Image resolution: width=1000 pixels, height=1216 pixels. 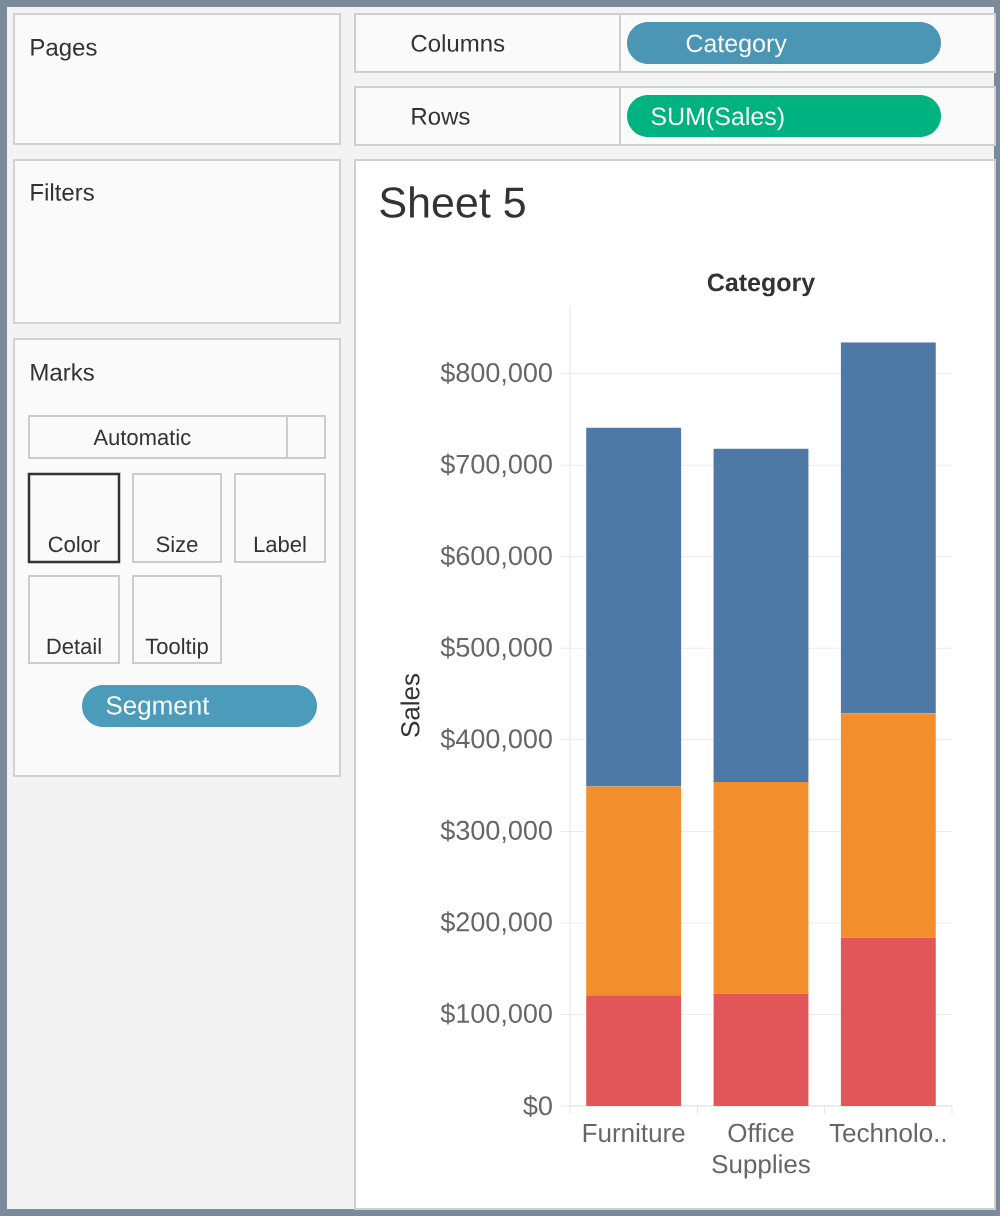 What do you see at coordinates (410, 705) in the screenshot?
I see `y-axis-title: Sales` at bounding box center [410, 705].